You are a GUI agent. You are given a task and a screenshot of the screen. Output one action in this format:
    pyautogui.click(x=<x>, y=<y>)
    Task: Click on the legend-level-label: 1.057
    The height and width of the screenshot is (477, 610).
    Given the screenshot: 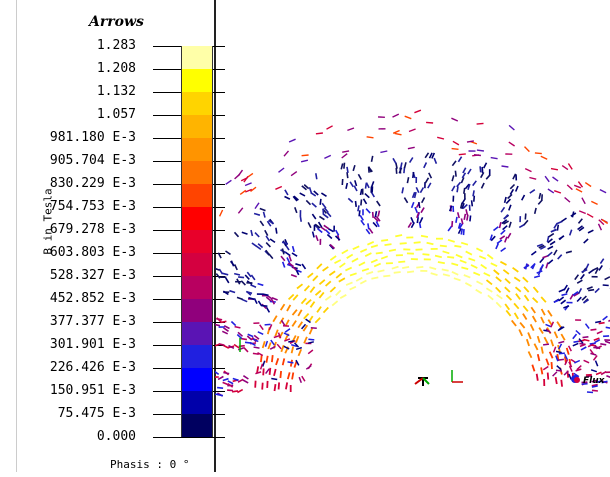 What is the action you would take?
    pyautogui.click(x=116, y=114)
    